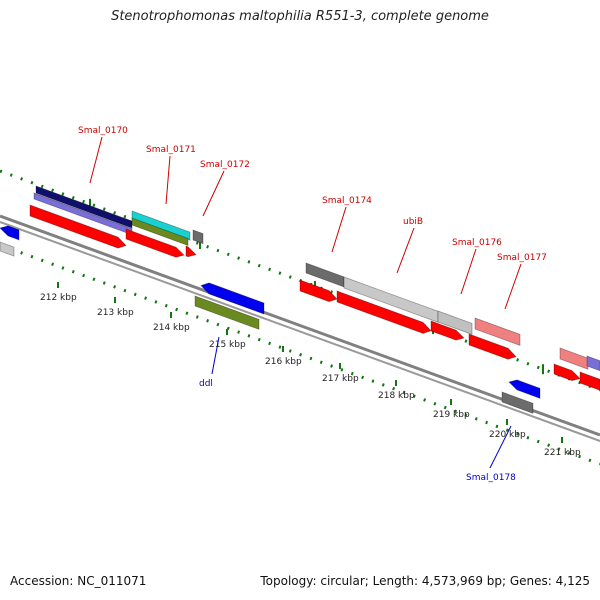  Describe the element at coordinates (491, 478) in the screenshot. I see `gene-label: Smal_0178` at that location.